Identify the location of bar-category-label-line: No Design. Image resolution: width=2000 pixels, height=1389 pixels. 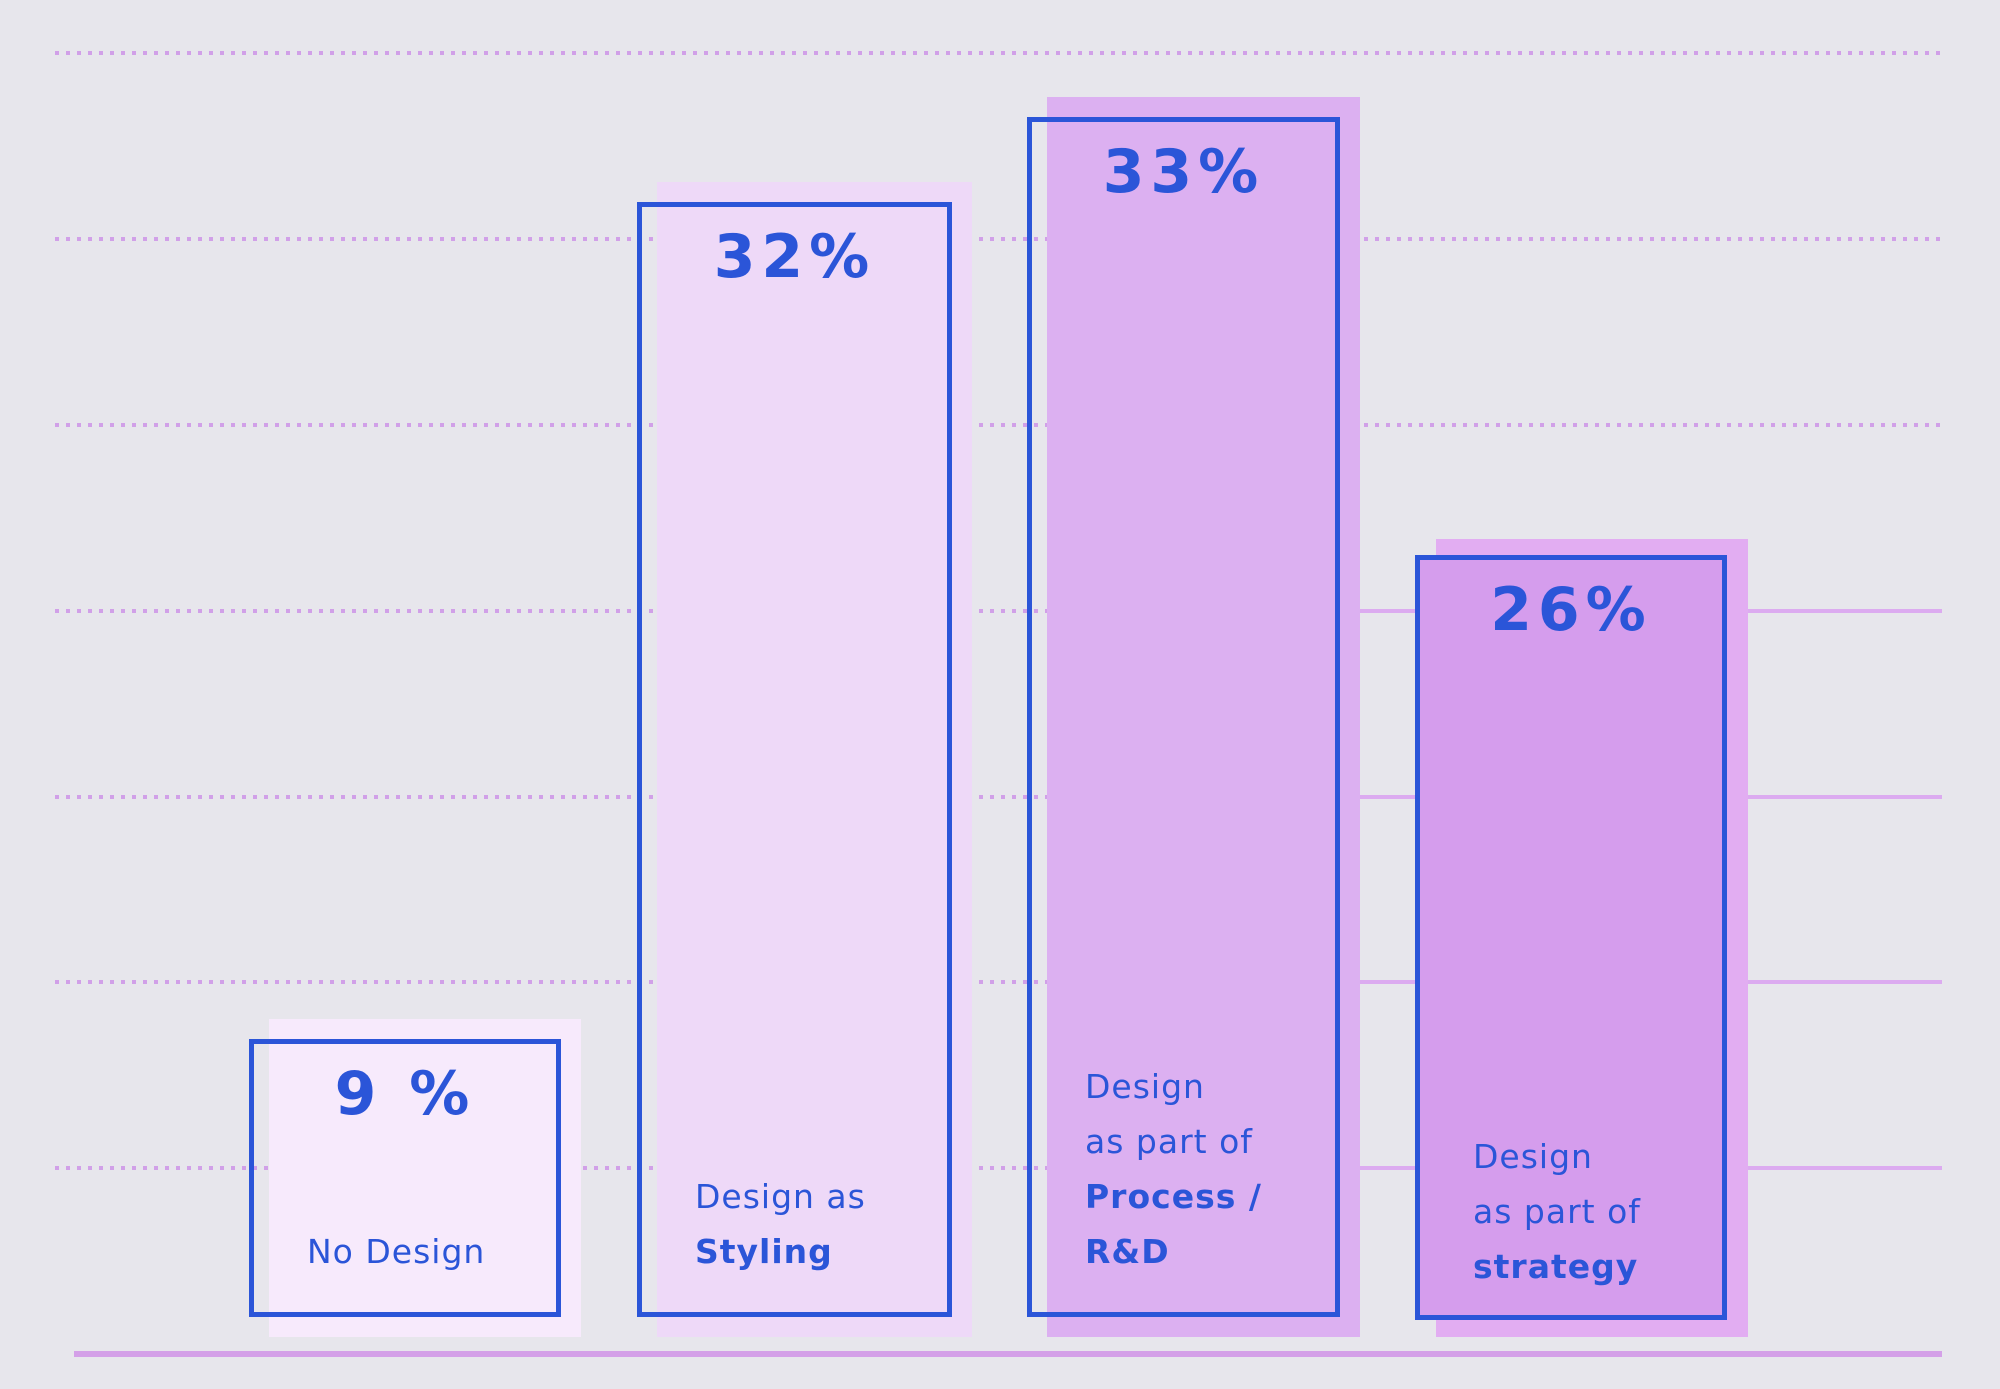
(396, 1251).